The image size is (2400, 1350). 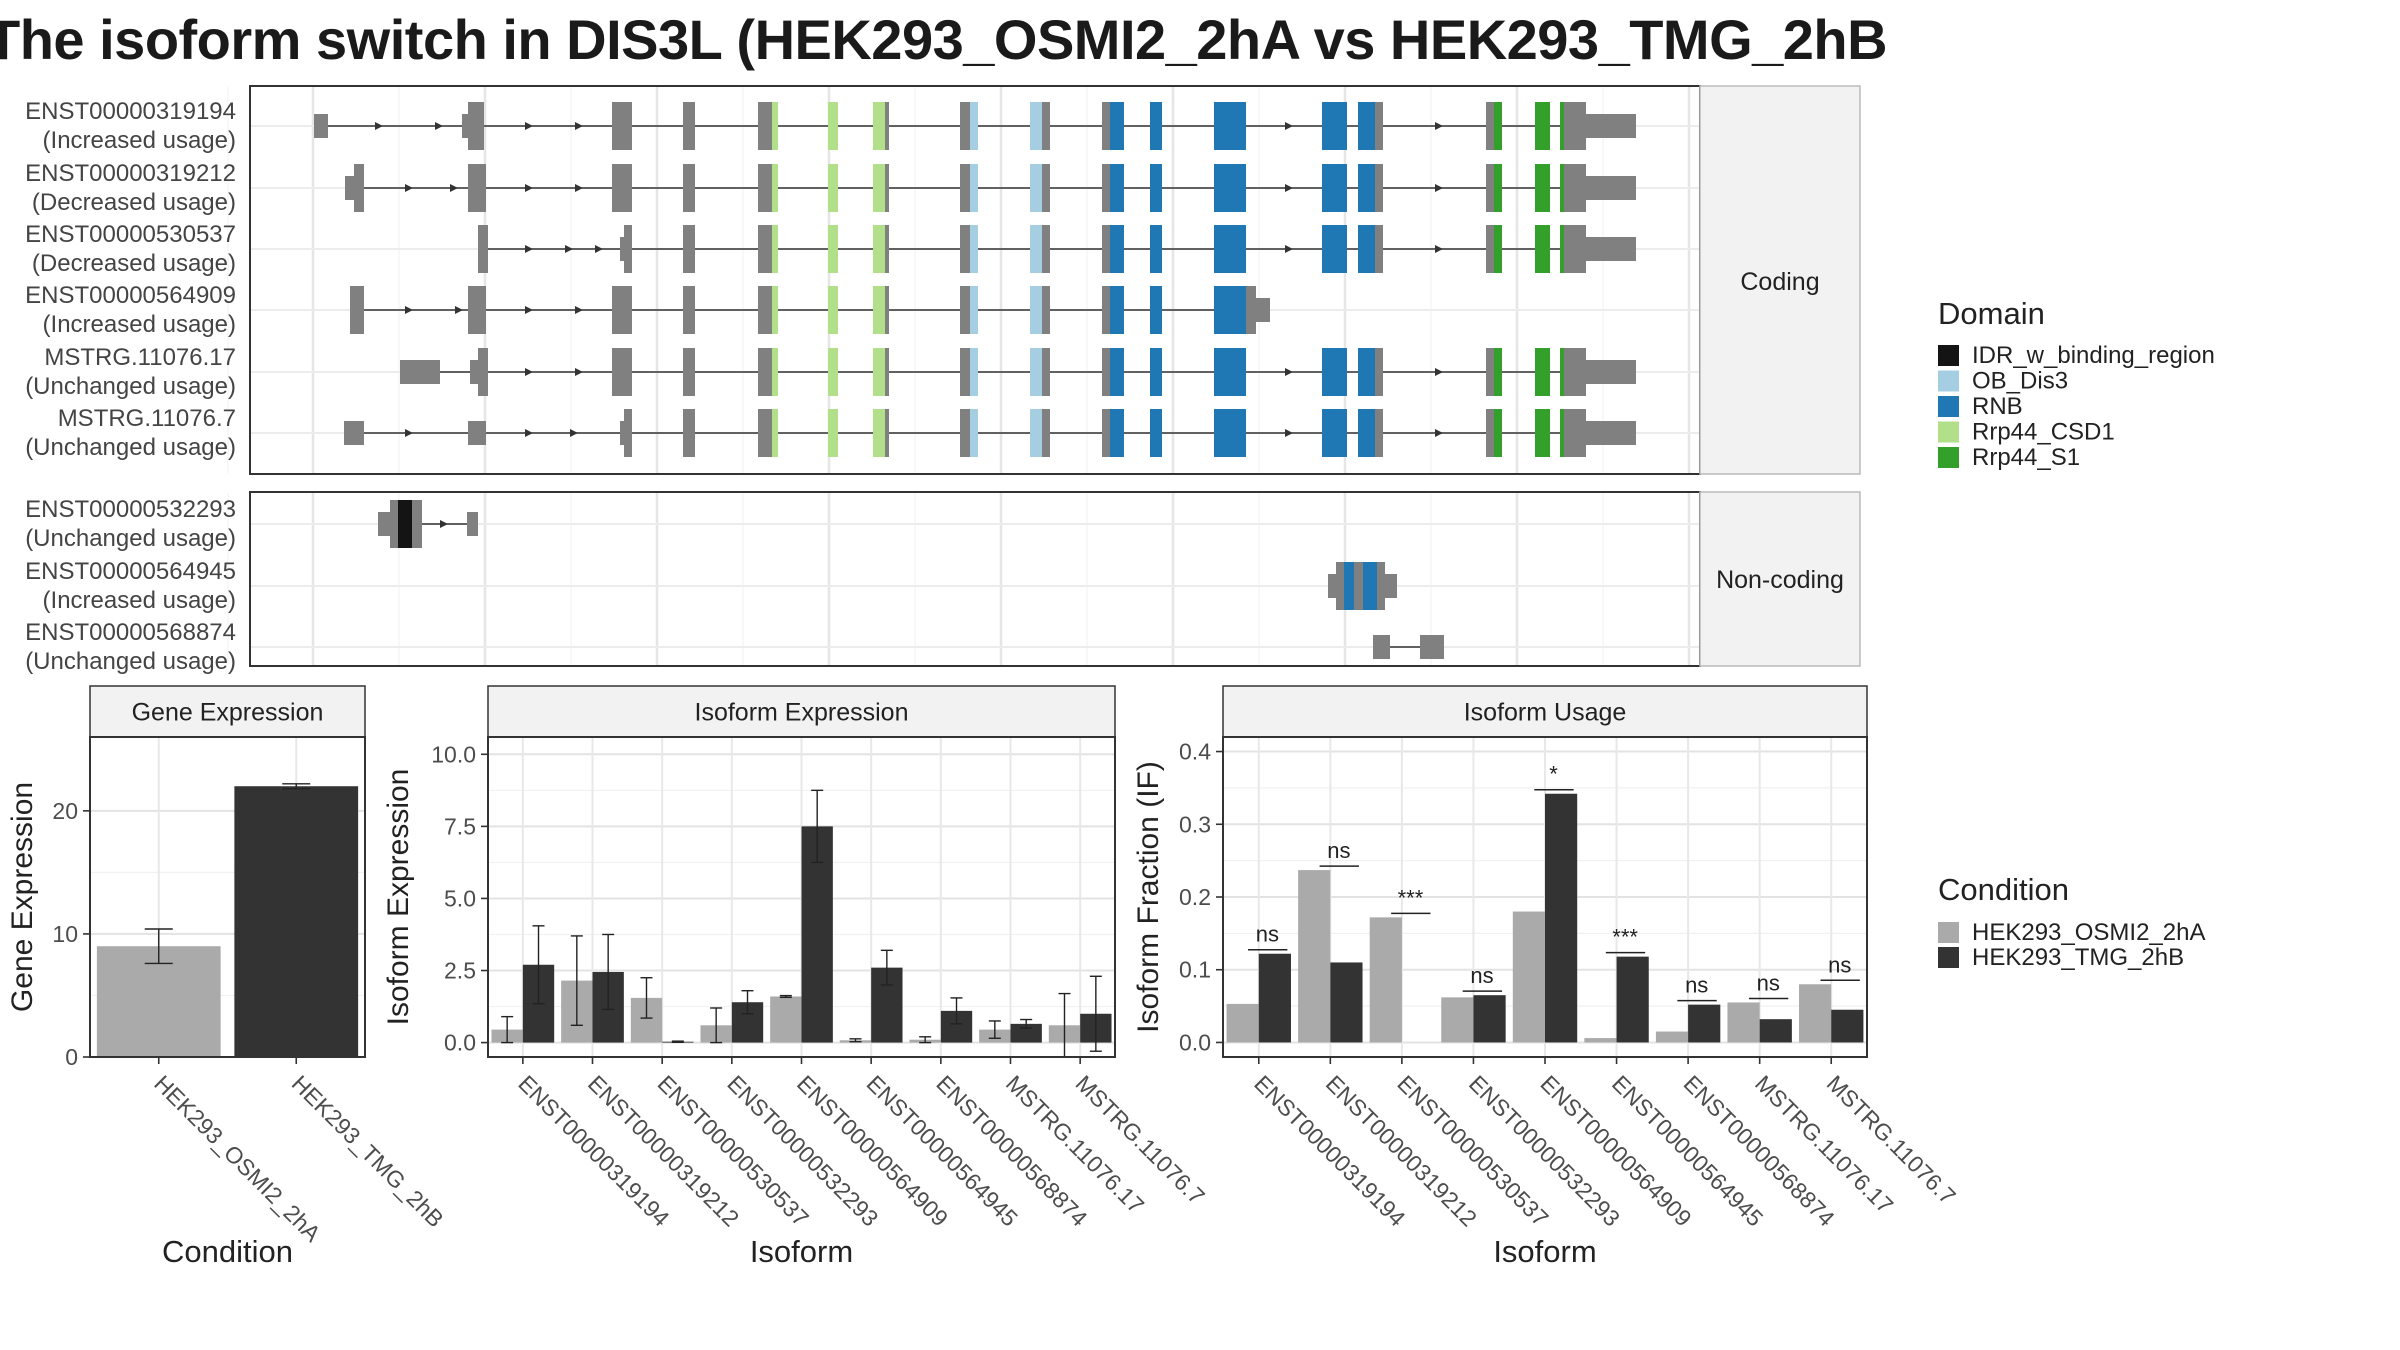 What do you see at coordinates (1545, 713) in the screenshot?
I see `chart-strip-title: Isoform Usage` at bounding box center [1545, 713].